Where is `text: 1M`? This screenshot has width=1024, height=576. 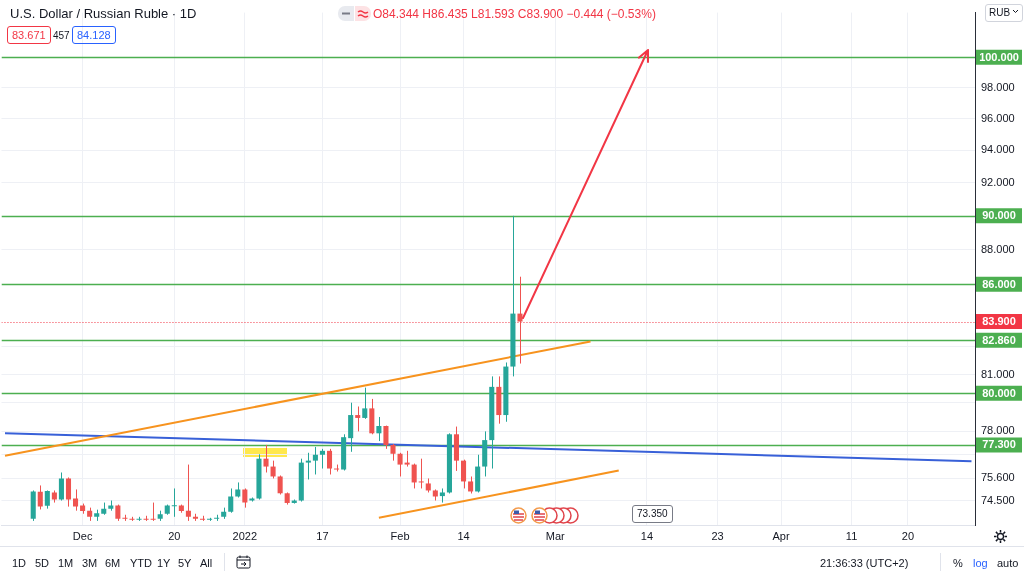
text: 1M is located at coordinates (66, 563).